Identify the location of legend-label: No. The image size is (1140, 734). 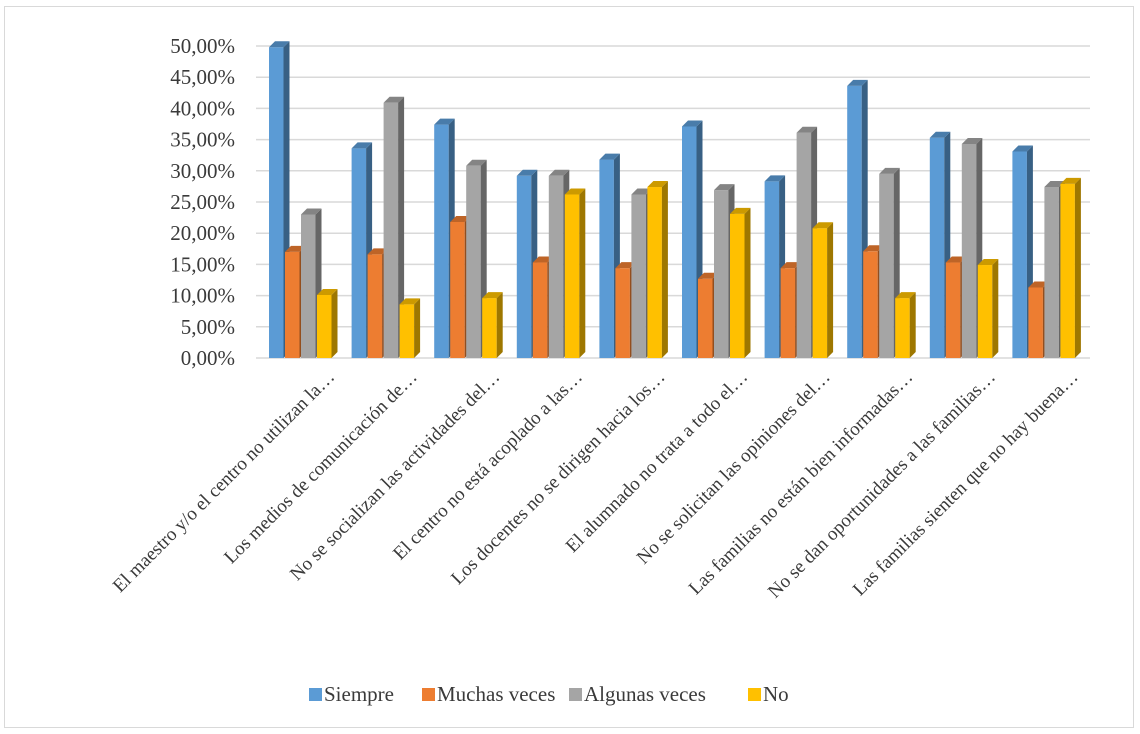
(776, 694).